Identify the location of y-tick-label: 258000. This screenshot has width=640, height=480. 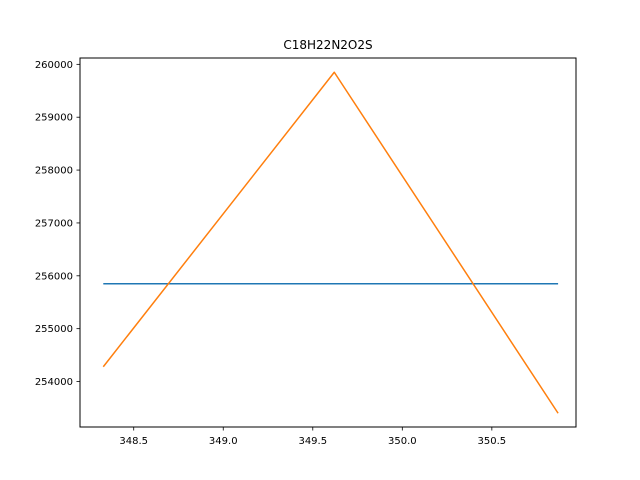
(54, 171).